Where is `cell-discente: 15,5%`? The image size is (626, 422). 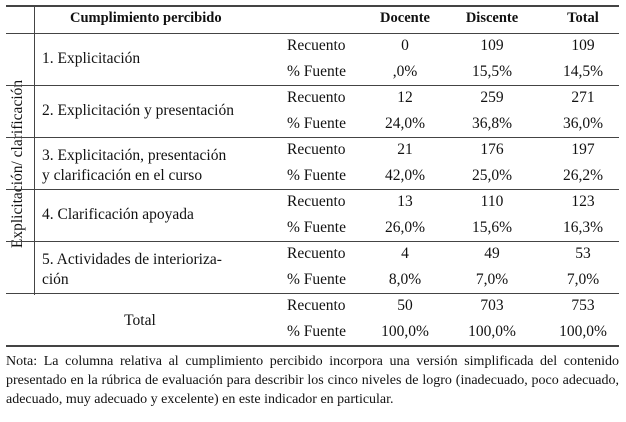
cell-discente: 15,5% is located at coordinates (492, 71).